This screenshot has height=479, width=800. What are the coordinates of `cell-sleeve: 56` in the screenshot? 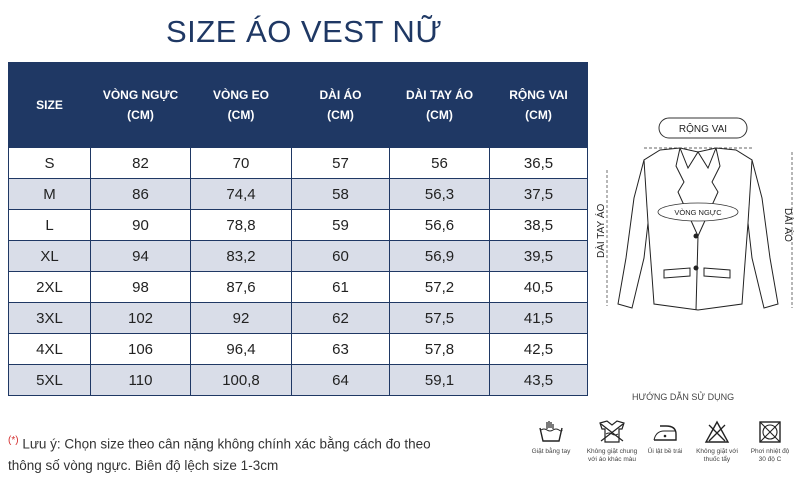 It's located at (439, 163).